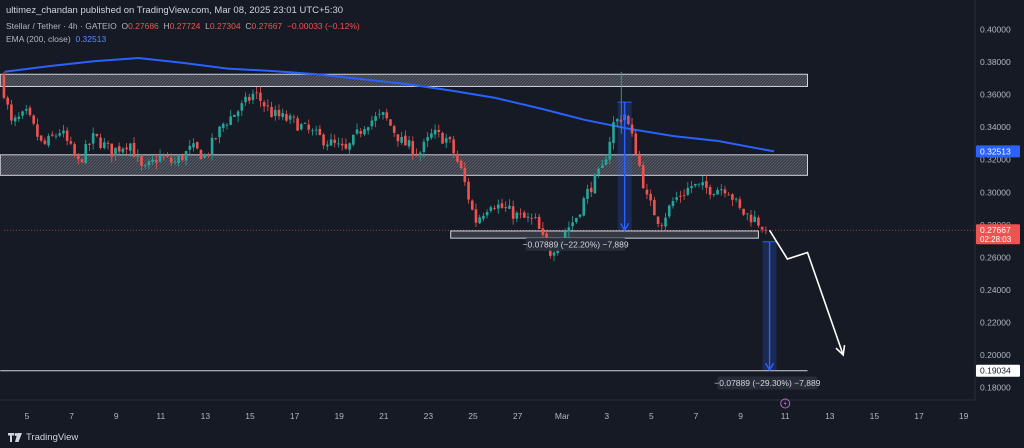 This screenshot has width=1024, height=448. Describe the element at coordinates (61, 26) in the screenshot. I see `legend-symbol: Stellar / Tether · 4h · GATEIO` at that location.